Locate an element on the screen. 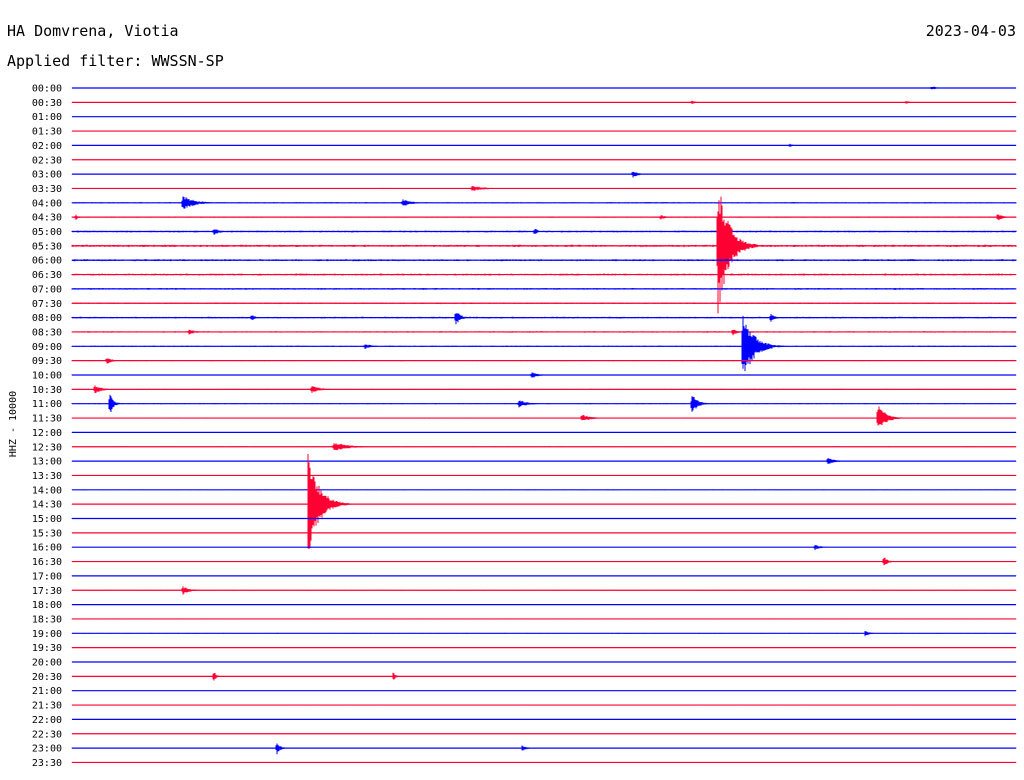  time-tick-label: 18:00 is located at coordinates (47, 605).